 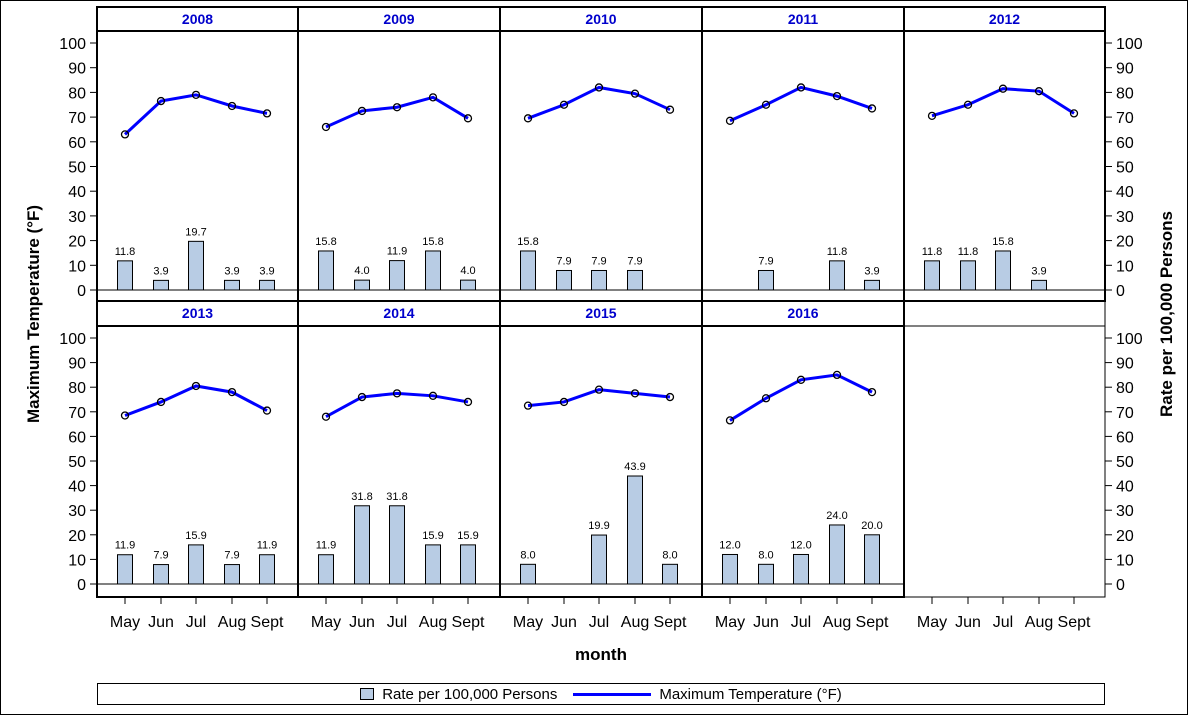 I want to click on panel-year-label: 2010, so click(x=600, y=19).